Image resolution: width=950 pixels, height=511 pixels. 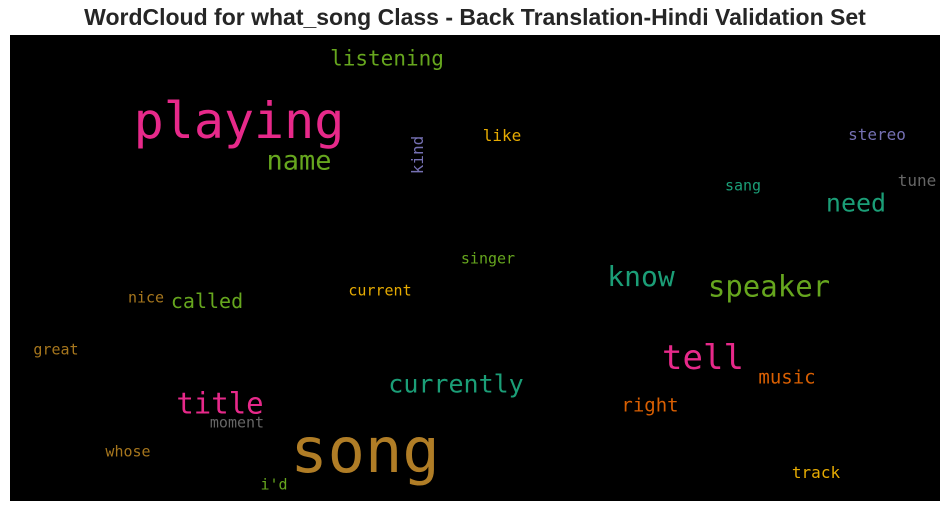 What do you see at coordinates (877, 134) in the screenshot?
I see `word-stereo: stereo` at bounding box center [877, 134].